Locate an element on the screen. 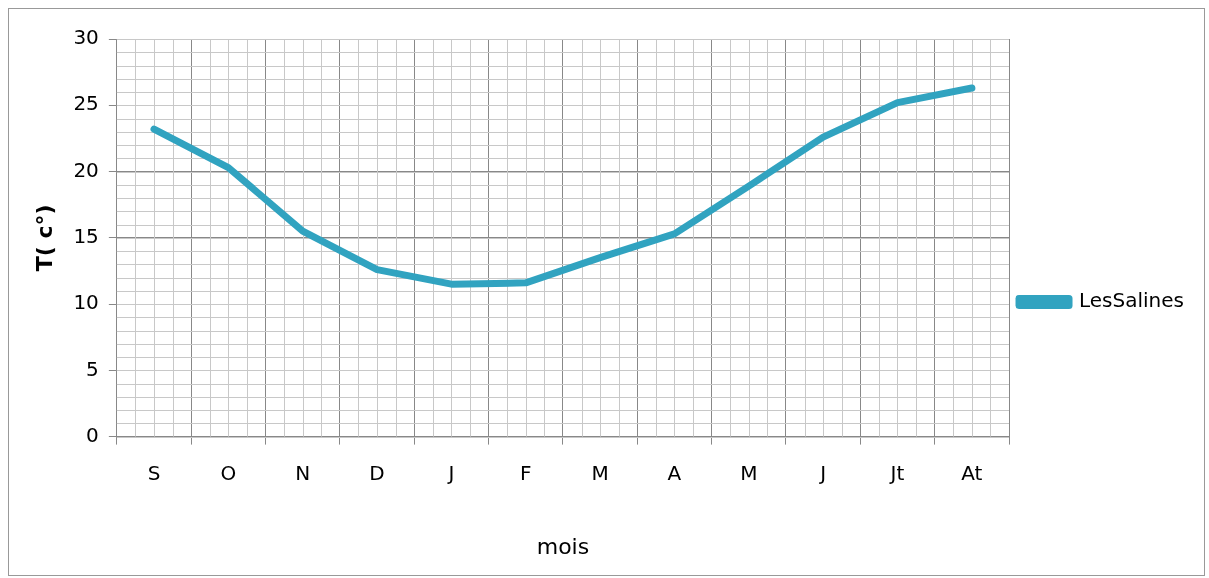 The image size is (1209, 578). x-tick-label: F is located at coordinates (526, 472).